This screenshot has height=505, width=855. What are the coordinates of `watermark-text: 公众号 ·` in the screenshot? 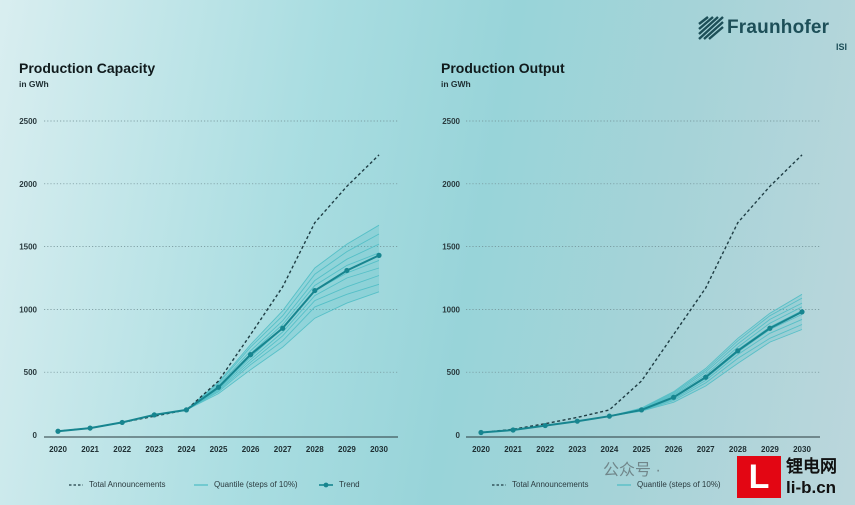 It's located at (632, 470).